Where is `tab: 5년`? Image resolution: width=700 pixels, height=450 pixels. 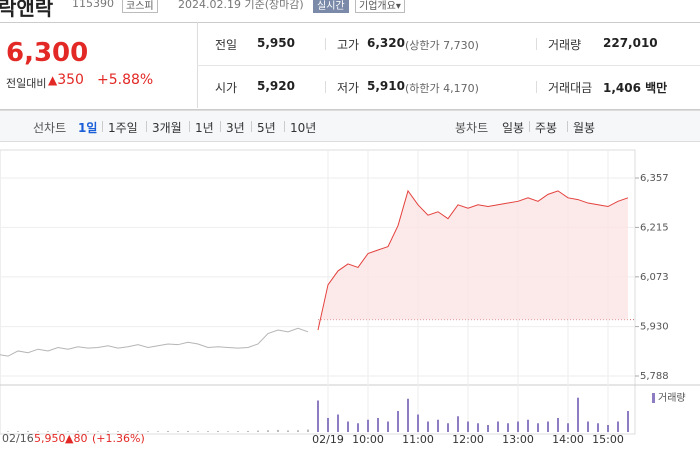 tab: 5년 is located at coordinates (266, 128).